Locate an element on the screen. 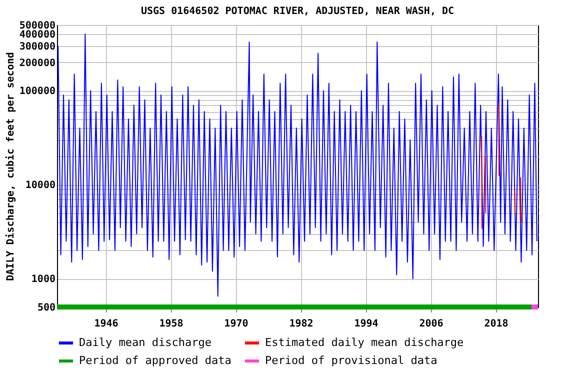 This screenshot has height=384, width=576. x-tick-label: 1970 is located at coordinates (236, 324).